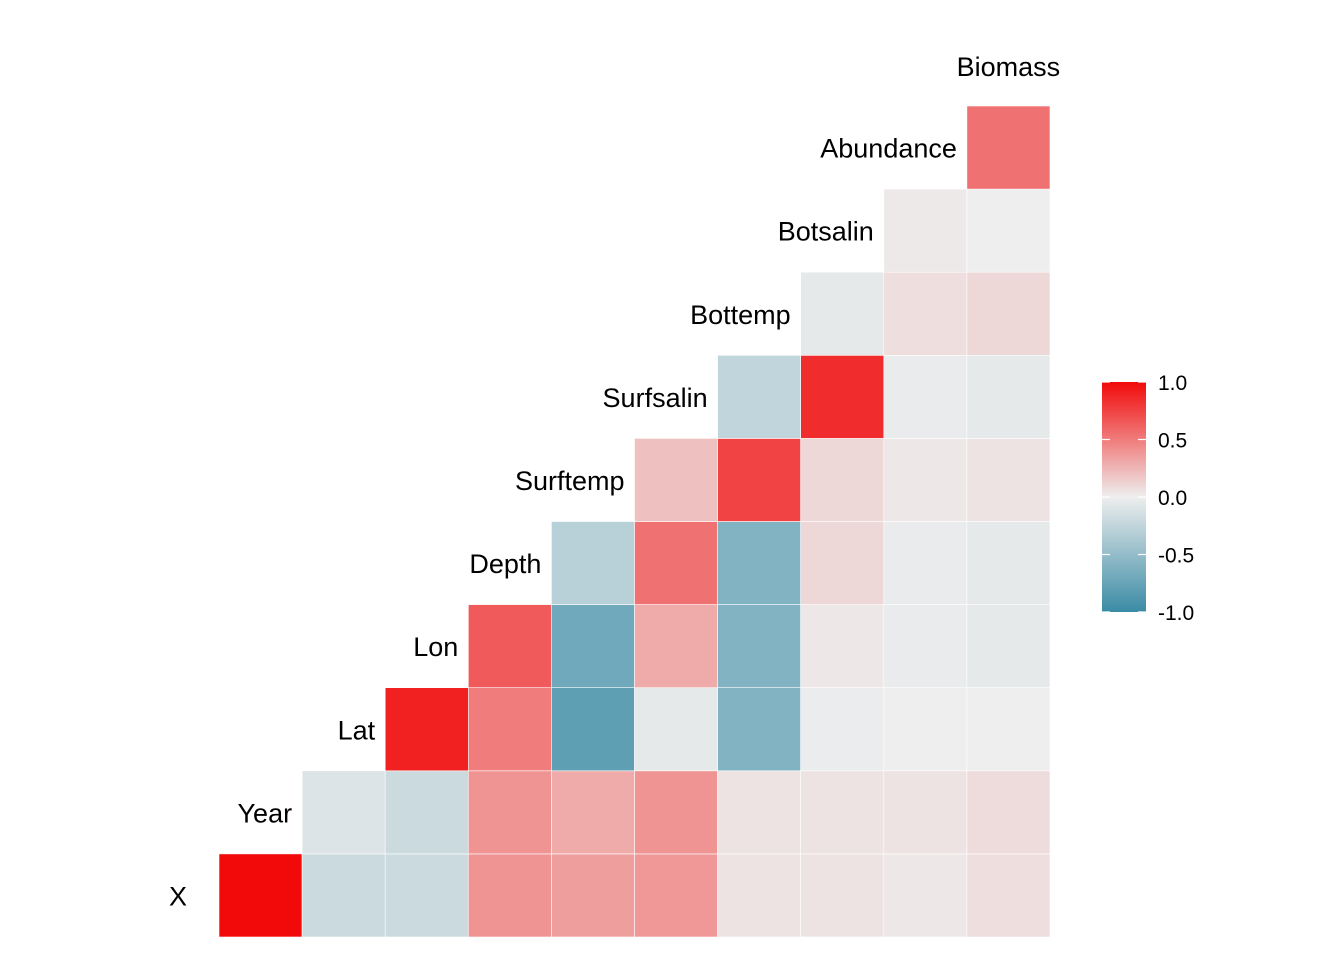  What do you see at coordinates (925, 895) in the screenshot?
I see `cell-x-abundance` at bounding box center [925, 895].